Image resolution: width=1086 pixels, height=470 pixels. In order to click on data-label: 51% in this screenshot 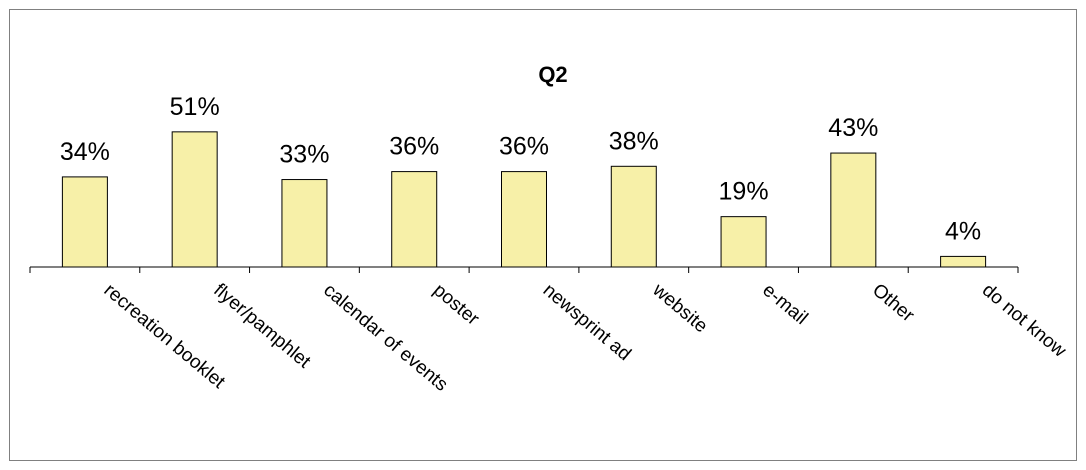, I will do `click(195, 107)`.